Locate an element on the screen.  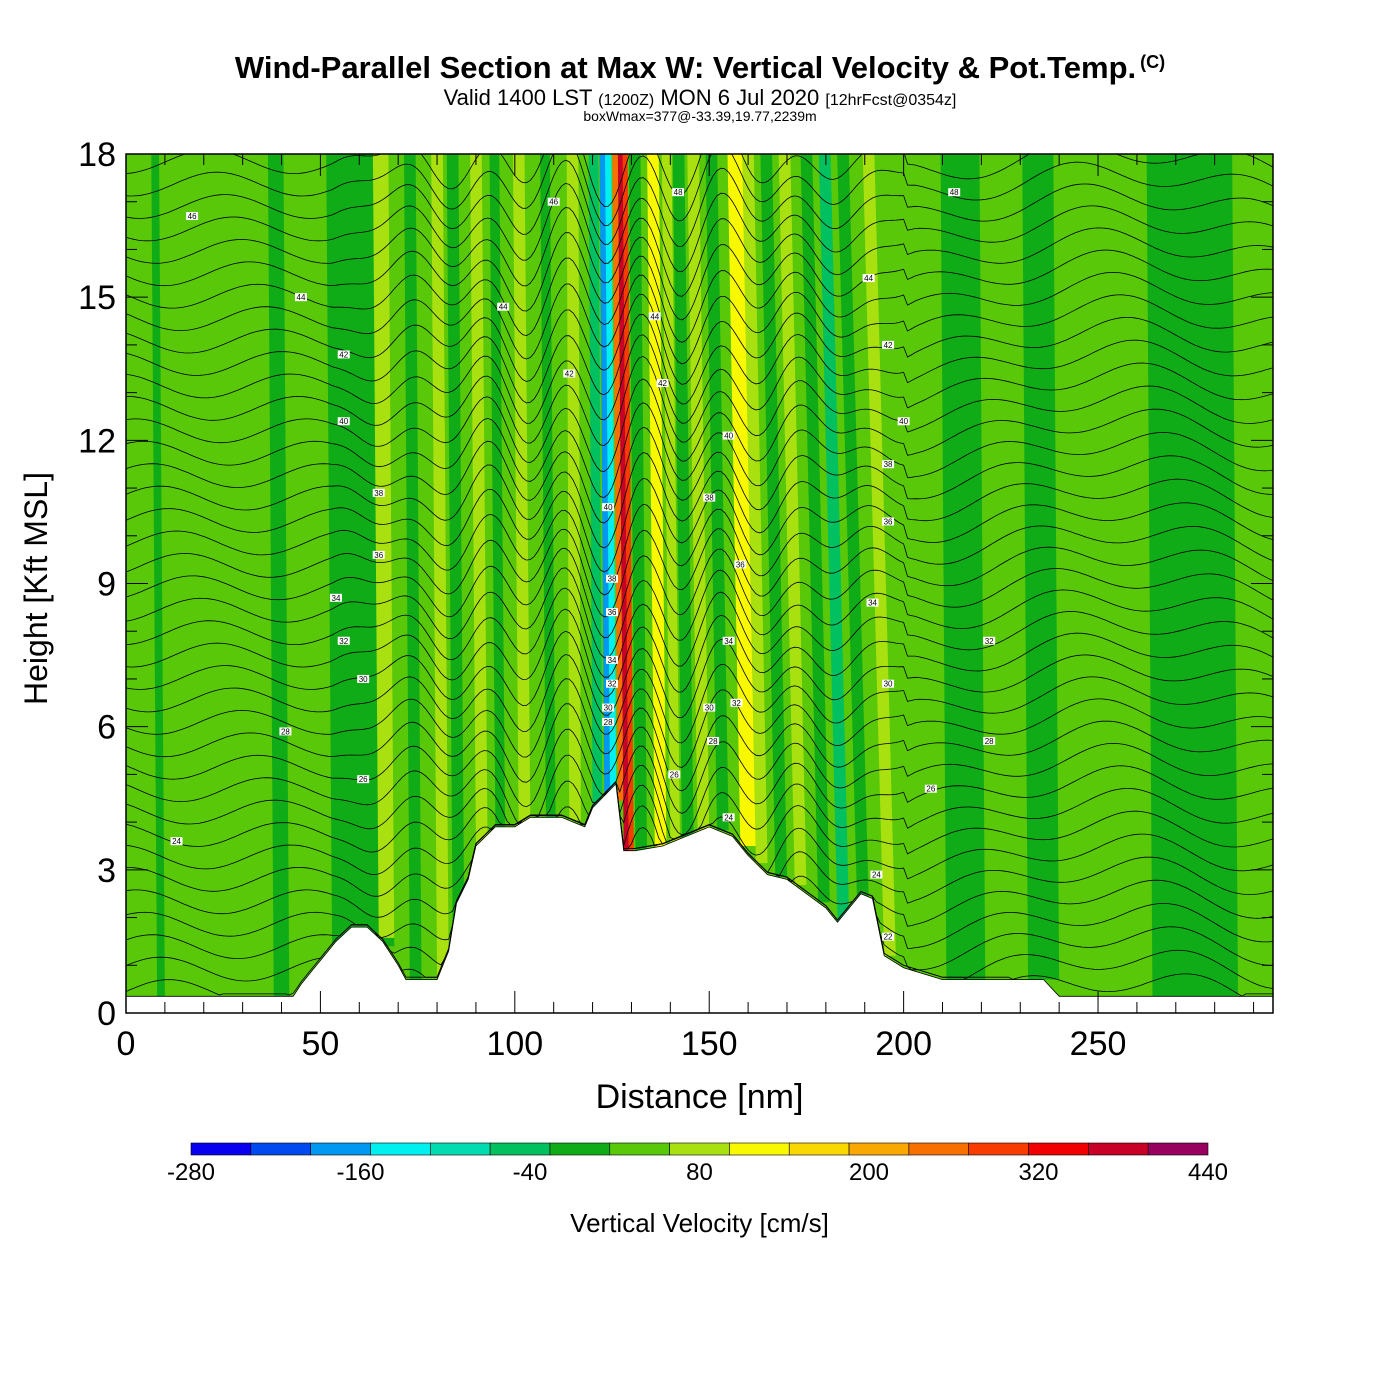
contour-label: 44 is located at coordinates (654, 316).